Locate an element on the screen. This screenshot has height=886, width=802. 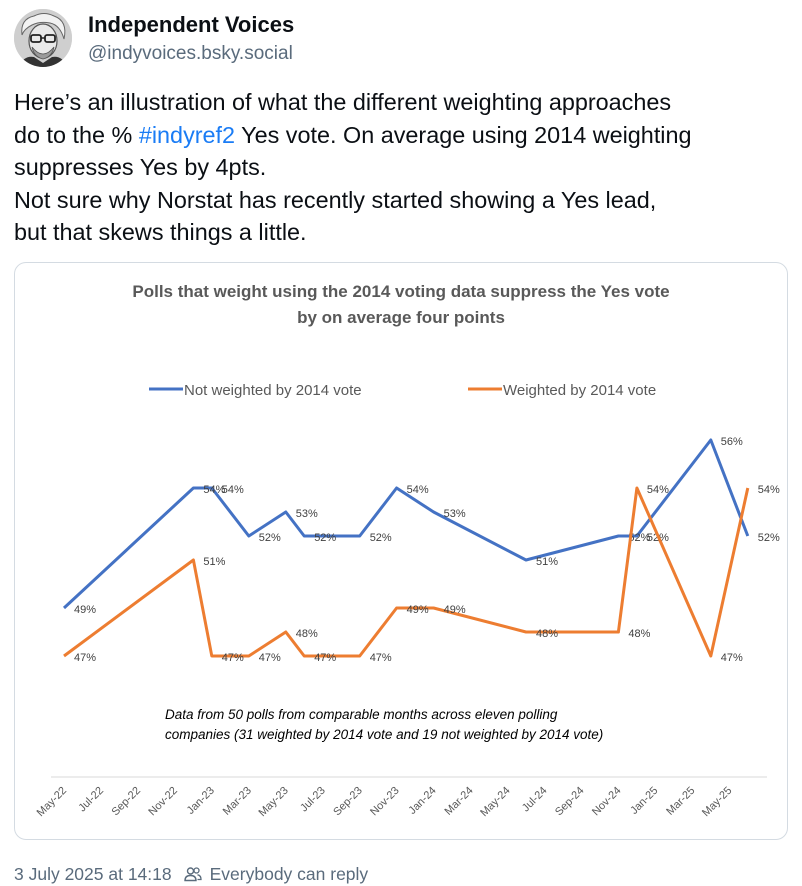
author-display-name: Independent Voices is located at coordinates (191, 24).